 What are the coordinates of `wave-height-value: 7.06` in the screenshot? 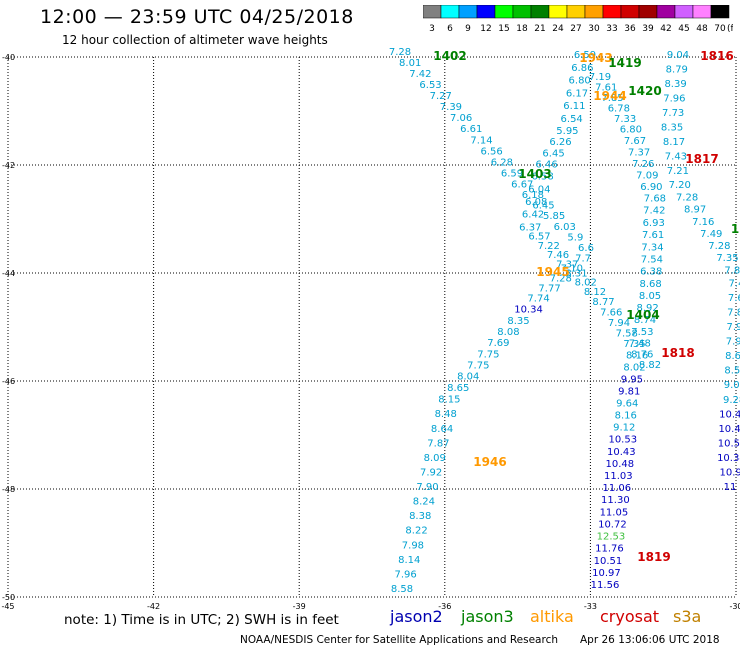 It's located at (461, 118).